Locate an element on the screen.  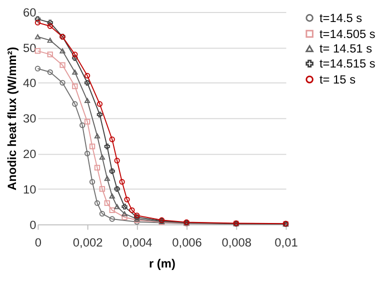
y-tick-label: 30 is located at coordinates (29, 119).